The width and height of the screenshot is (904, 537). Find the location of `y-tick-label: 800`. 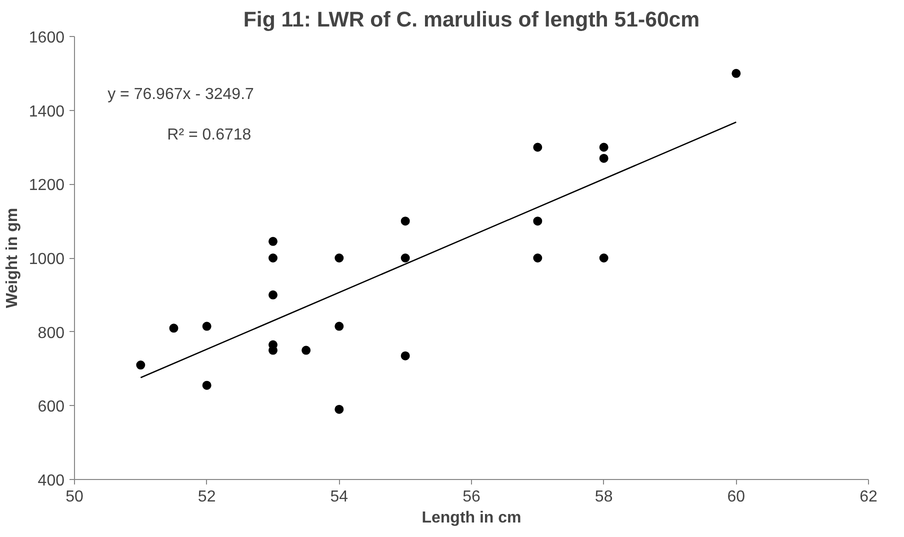

y-tick-label: 800 is located at coordinates (51, 333).